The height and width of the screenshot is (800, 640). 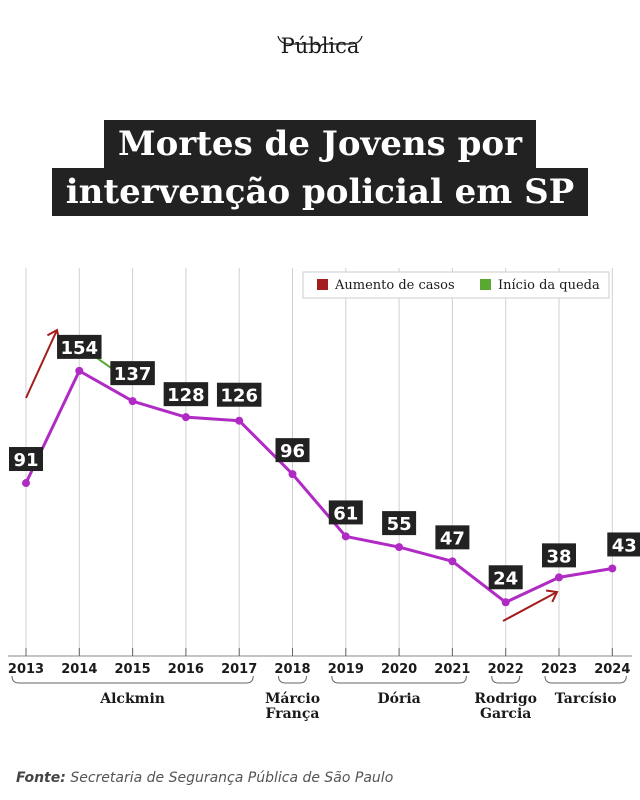 I want to click on tick-label-2023: 2023, so click(x=559, y=669).